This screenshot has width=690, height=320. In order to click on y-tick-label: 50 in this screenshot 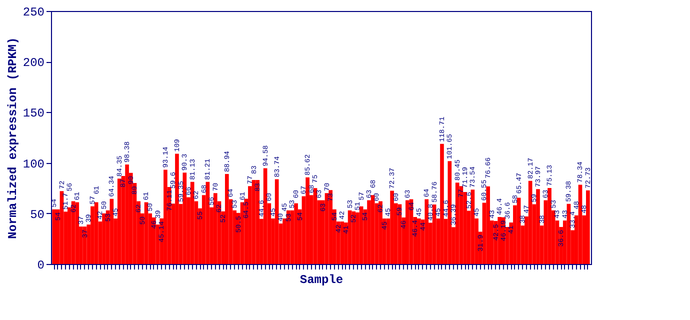, I will do `click(37, 215)`.